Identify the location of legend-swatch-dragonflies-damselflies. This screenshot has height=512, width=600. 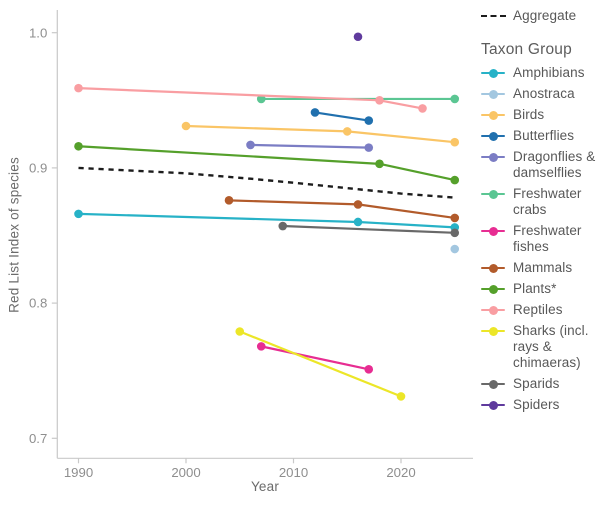
(494, 157).